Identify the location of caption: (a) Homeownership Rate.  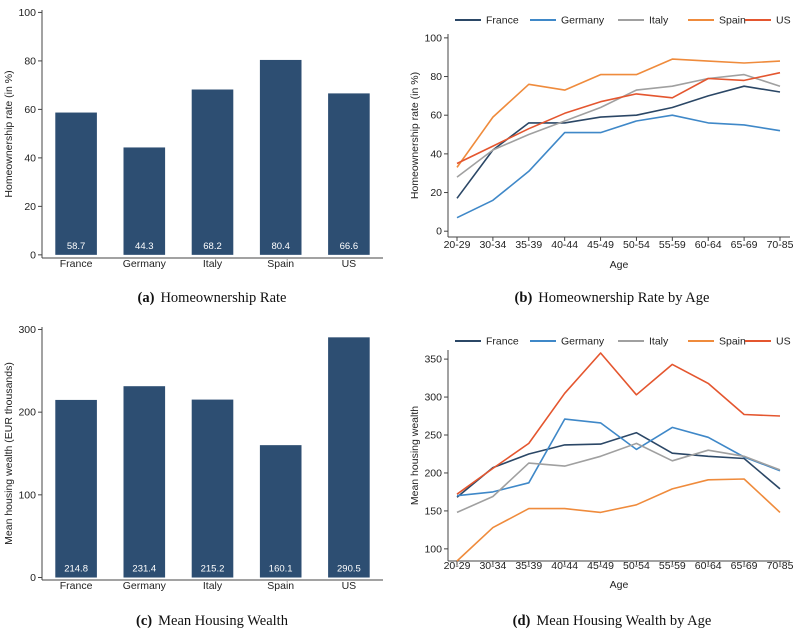
(212, 298).